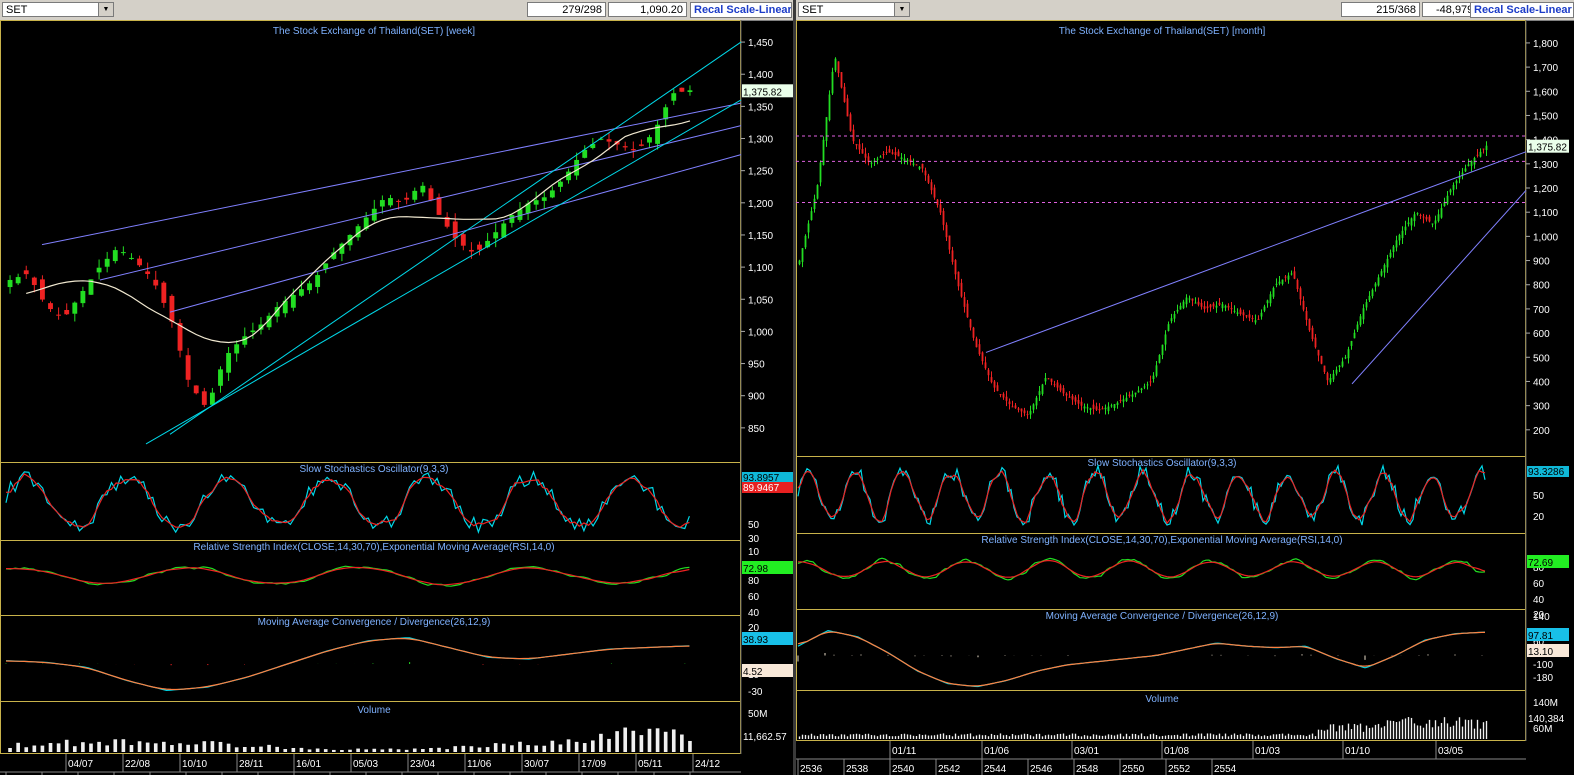 The image size is (1574, 775). Describe the element at coordinates (1543, 665) in the screenshot. I see `macd-tick-label: -100` at that location.